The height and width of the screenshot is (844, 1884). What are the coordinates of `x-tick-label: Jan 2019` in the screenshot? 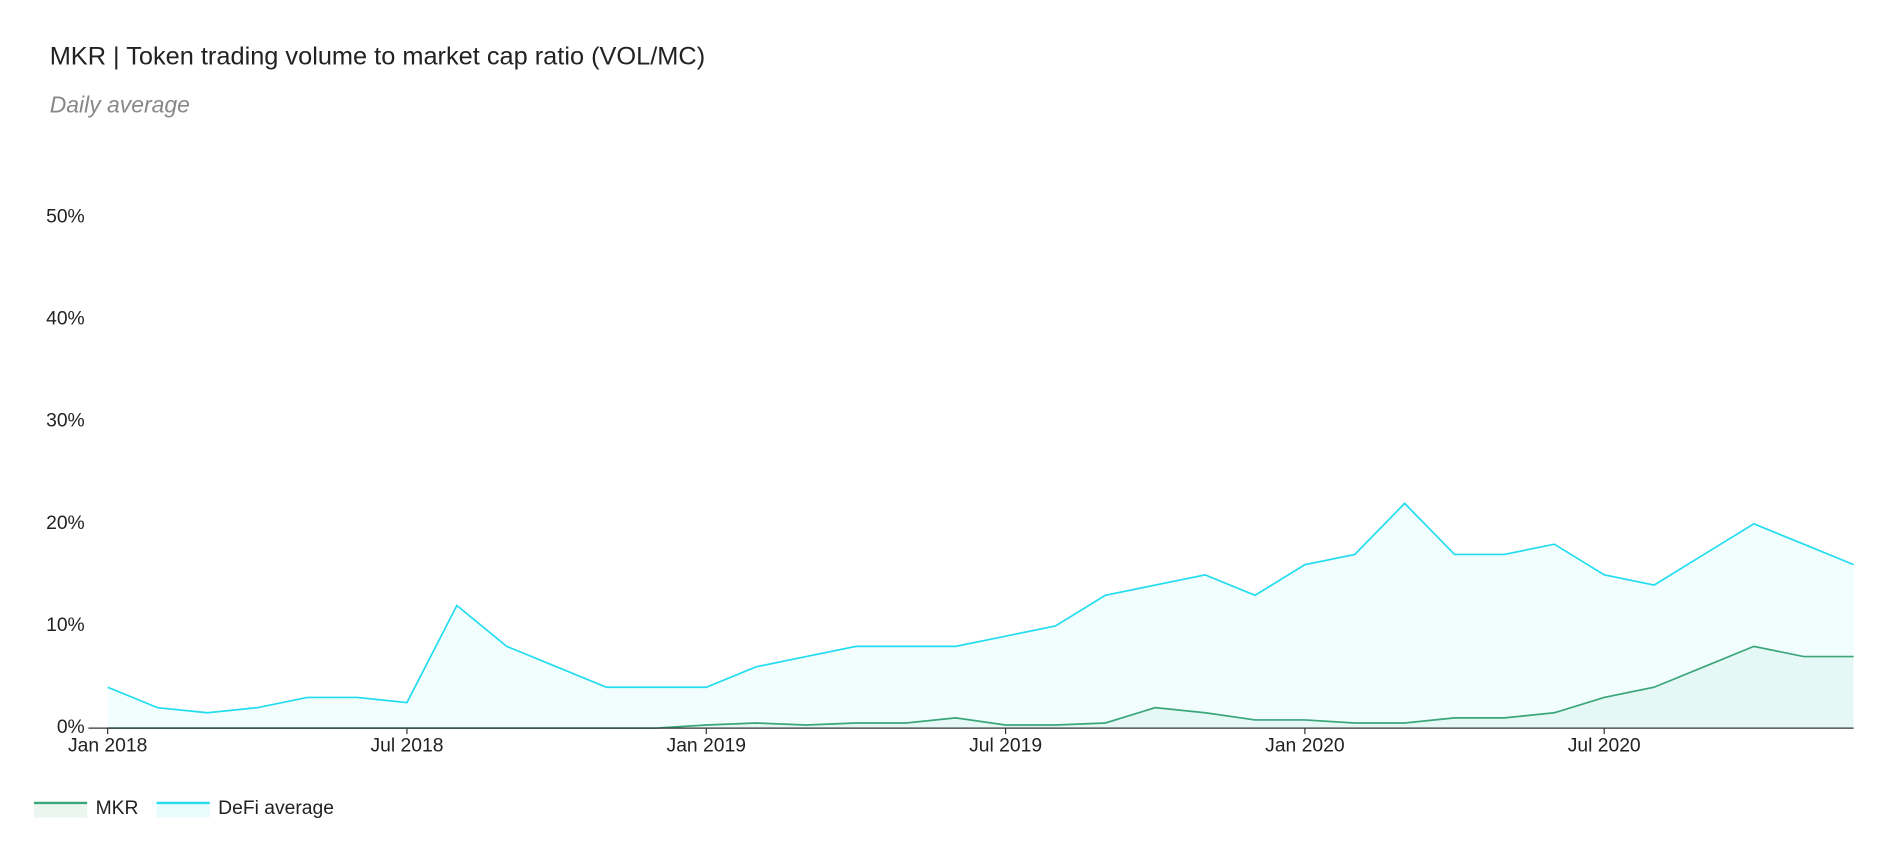 It's located at (706, 745).